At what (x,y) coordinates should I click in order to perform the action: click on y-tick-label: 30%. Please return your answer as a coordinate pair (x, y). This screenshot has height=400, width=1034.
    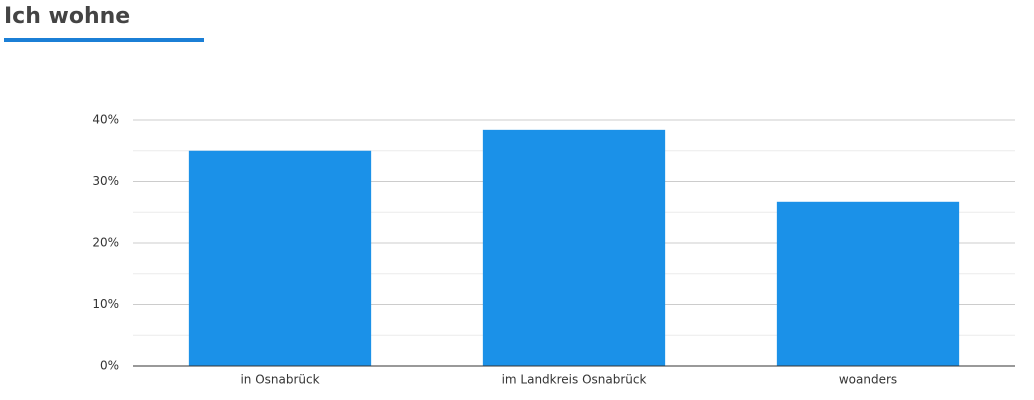
    Looking at the image, I should click on (105, 181).